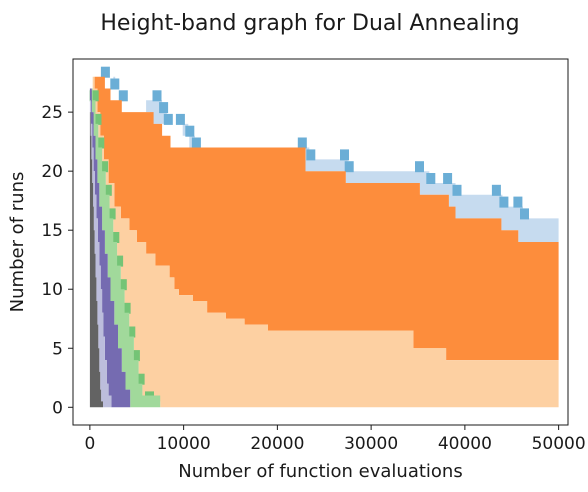 This screenshot has height=492, width=588. I want to click on x-tick-label: 0, so click(89, 444).